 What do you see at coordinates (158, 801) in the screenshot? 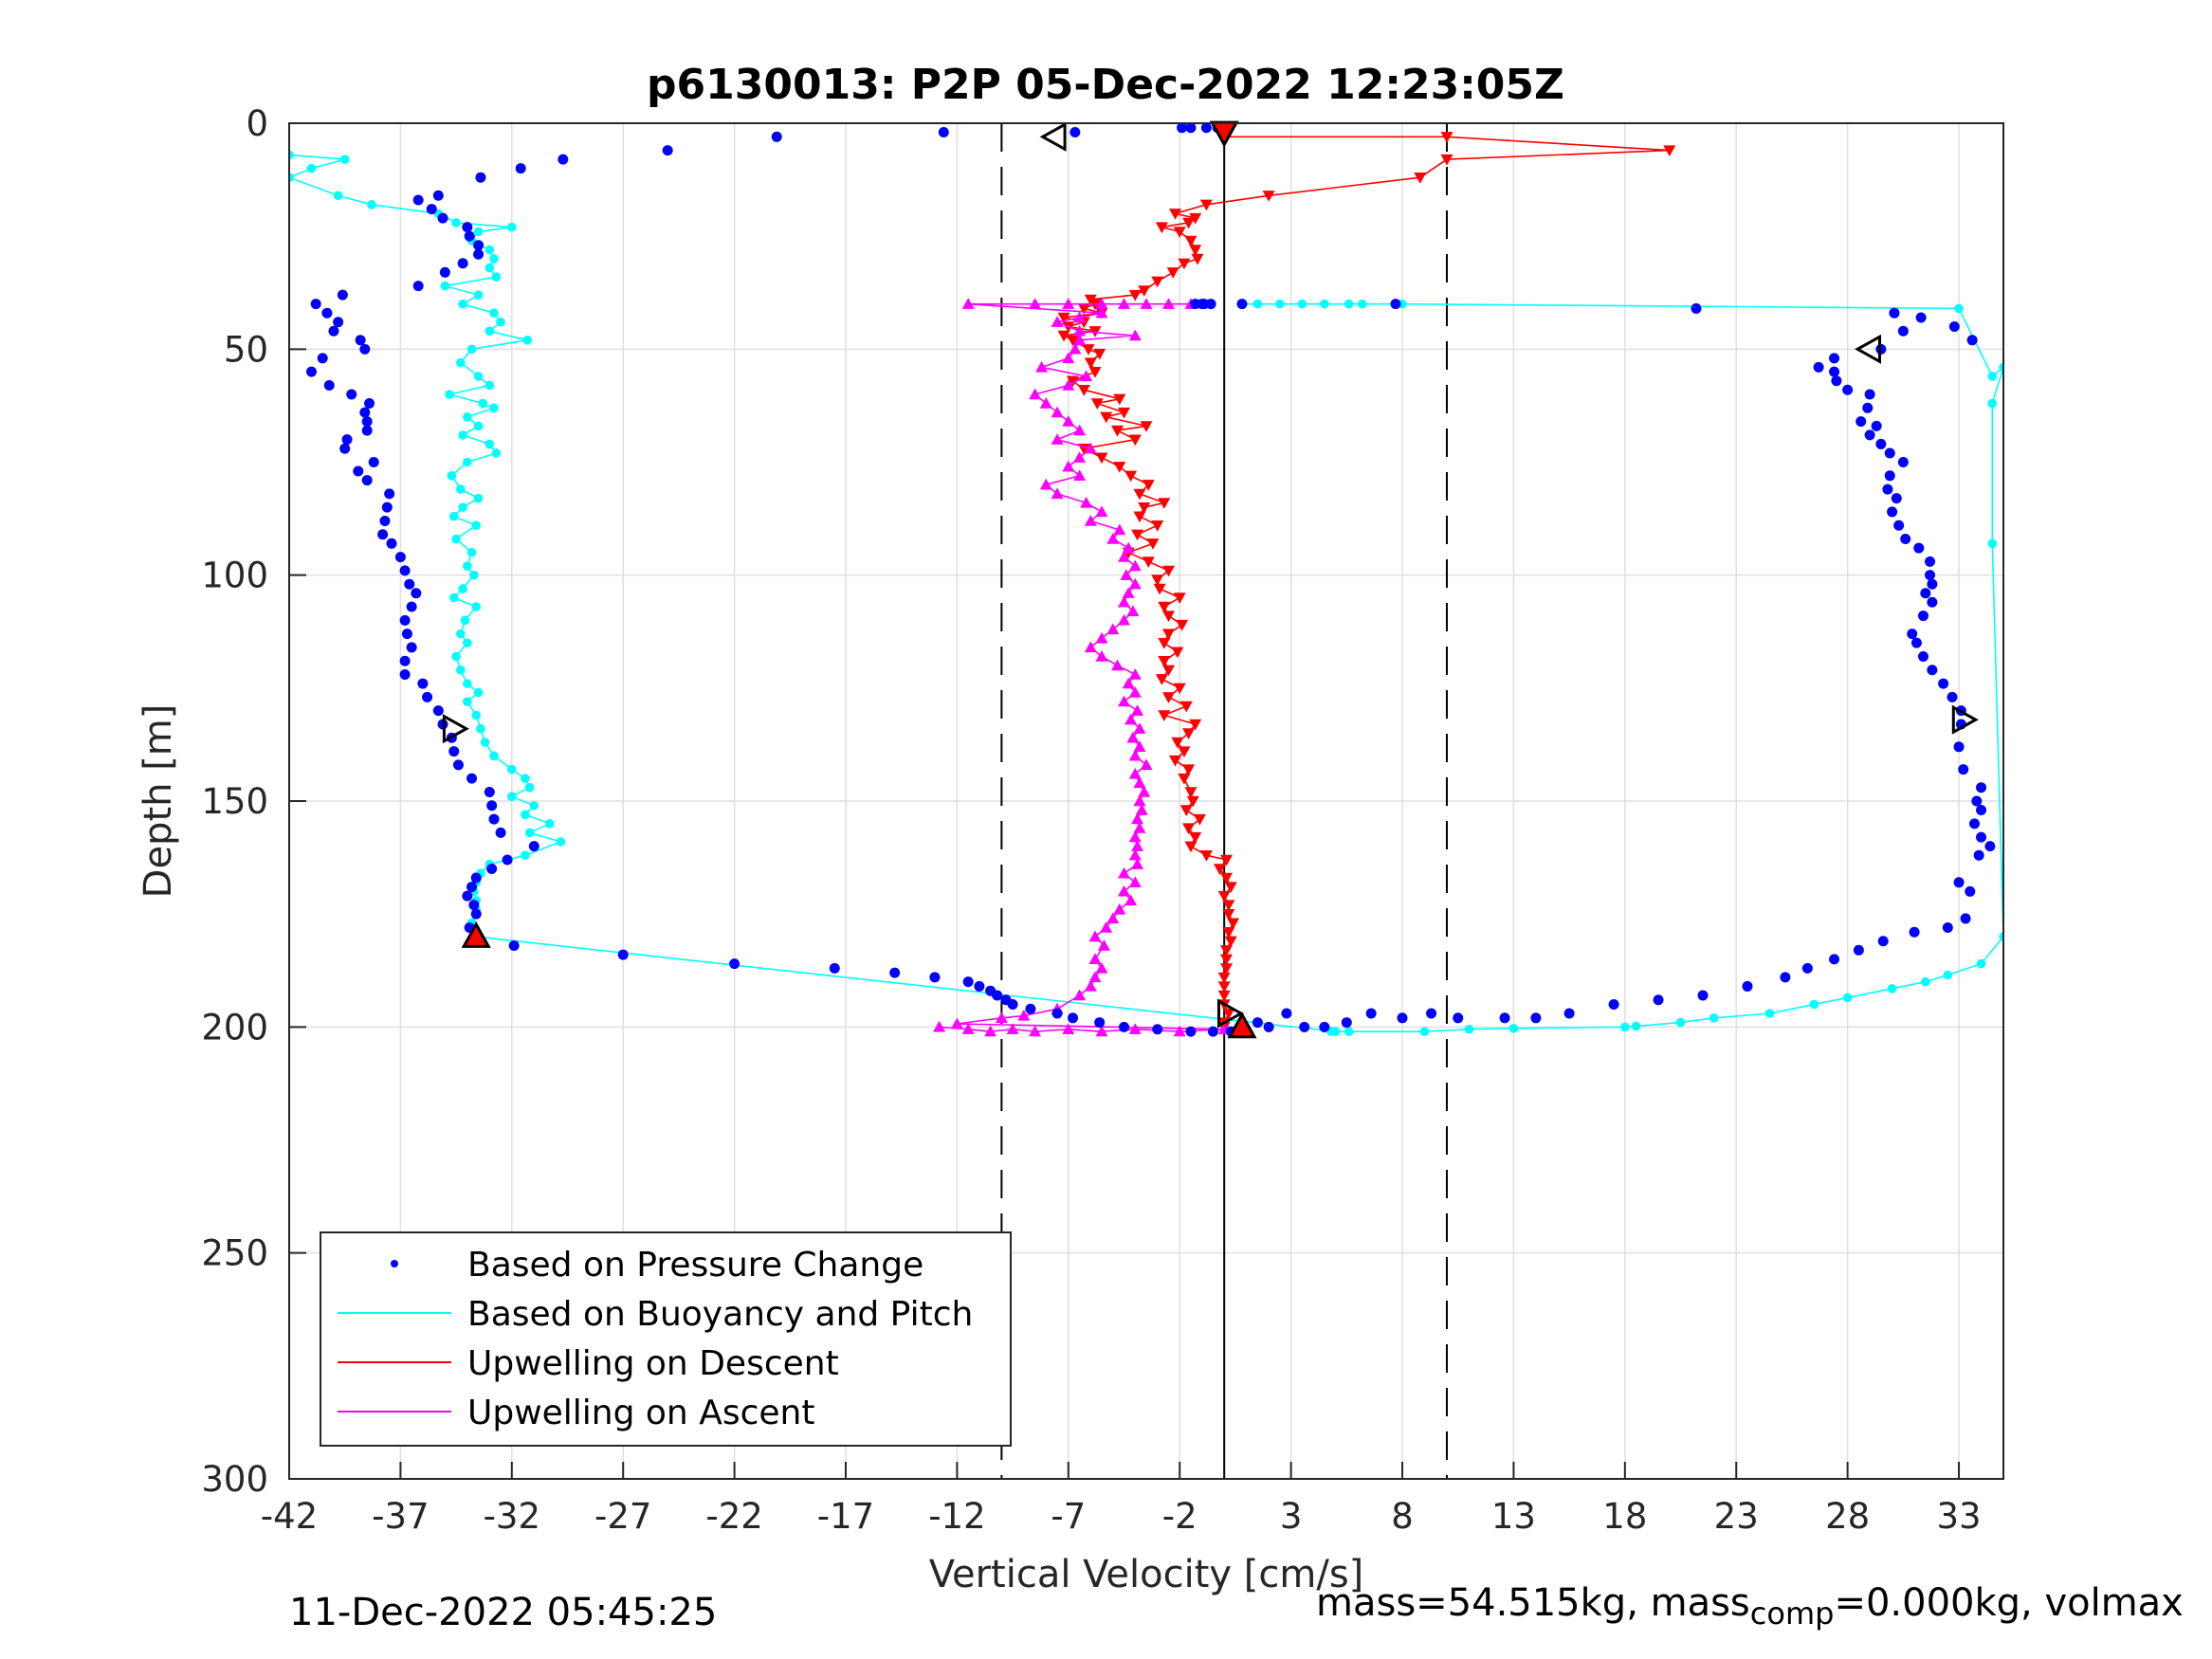
I see `y-axis-label: Depth [m]` at bounding box center [158, 801].